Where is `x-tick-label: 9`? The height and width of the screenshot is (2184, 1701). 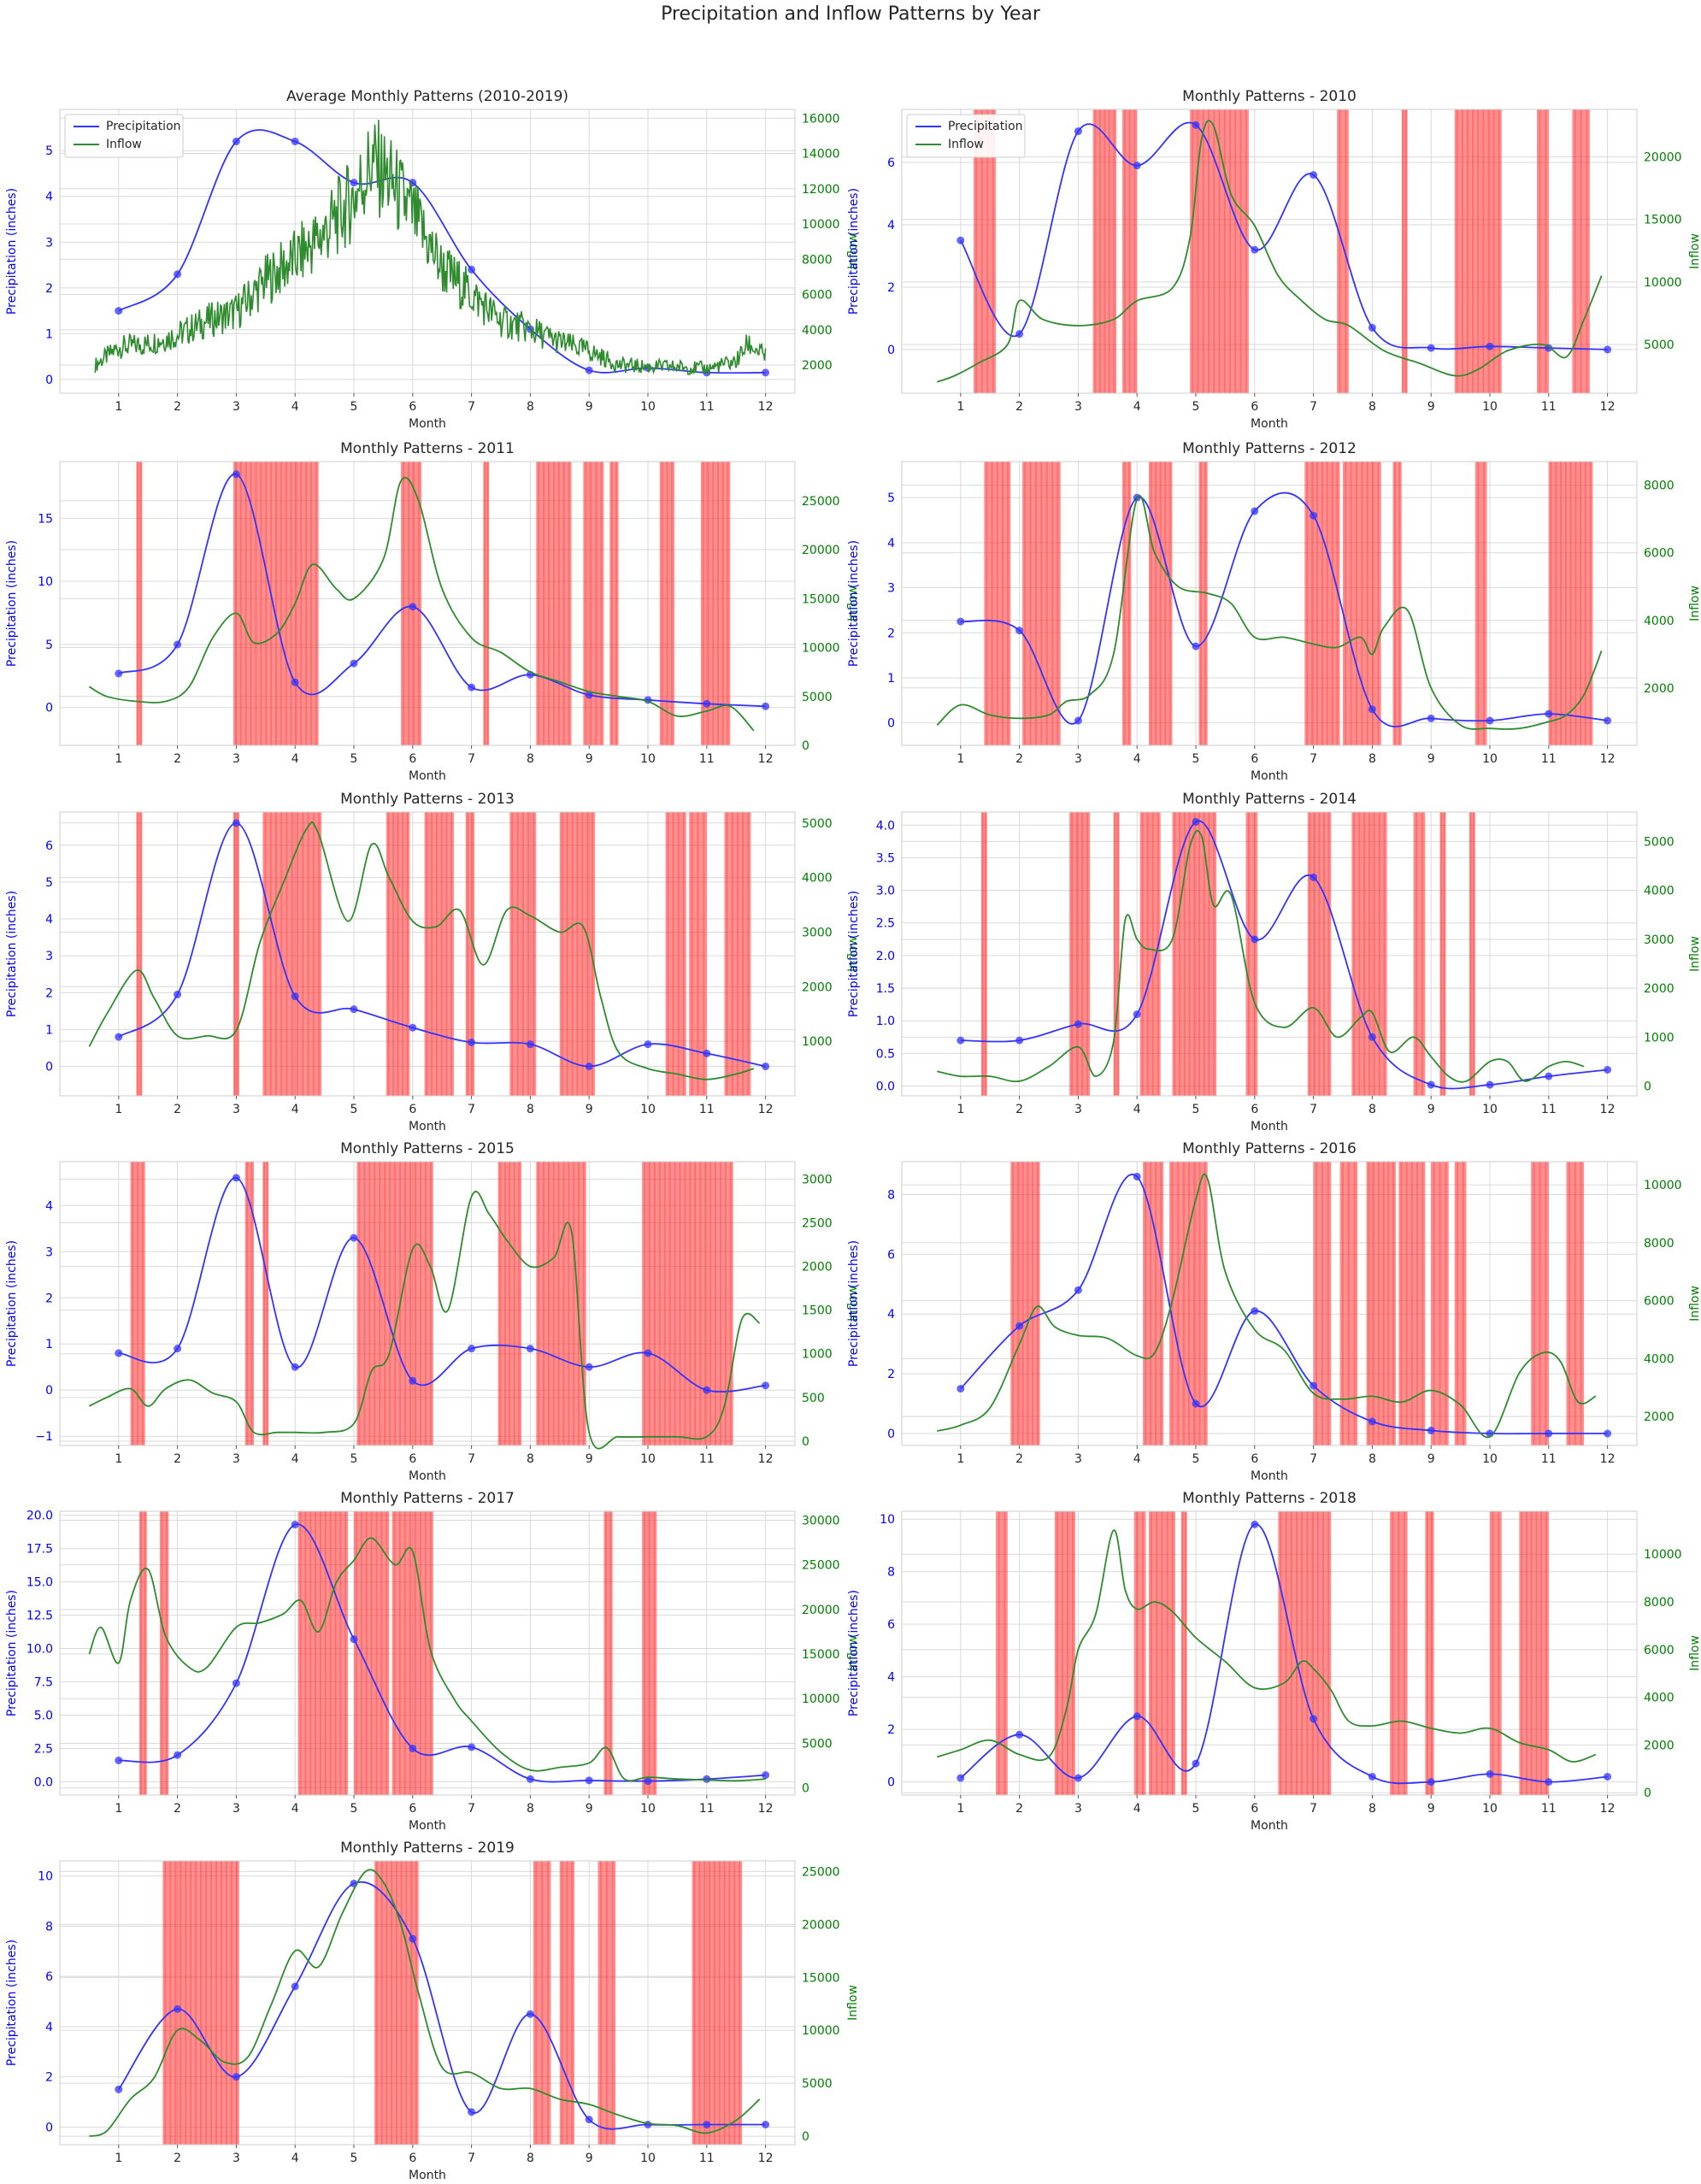
x-tick-label: 9 is located at coordinates (589, 2159).